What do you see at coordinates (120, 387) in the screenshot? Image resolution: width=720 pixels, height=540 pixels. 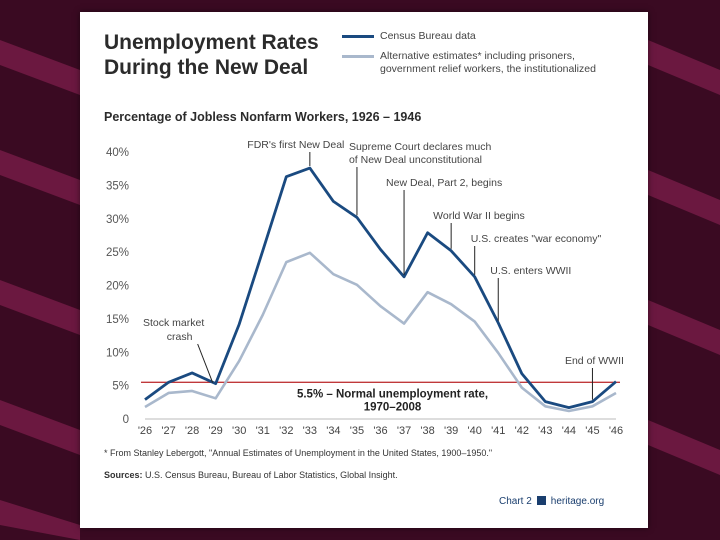 I see `y-tick-label: 5%` at bounding box center [120, 387].